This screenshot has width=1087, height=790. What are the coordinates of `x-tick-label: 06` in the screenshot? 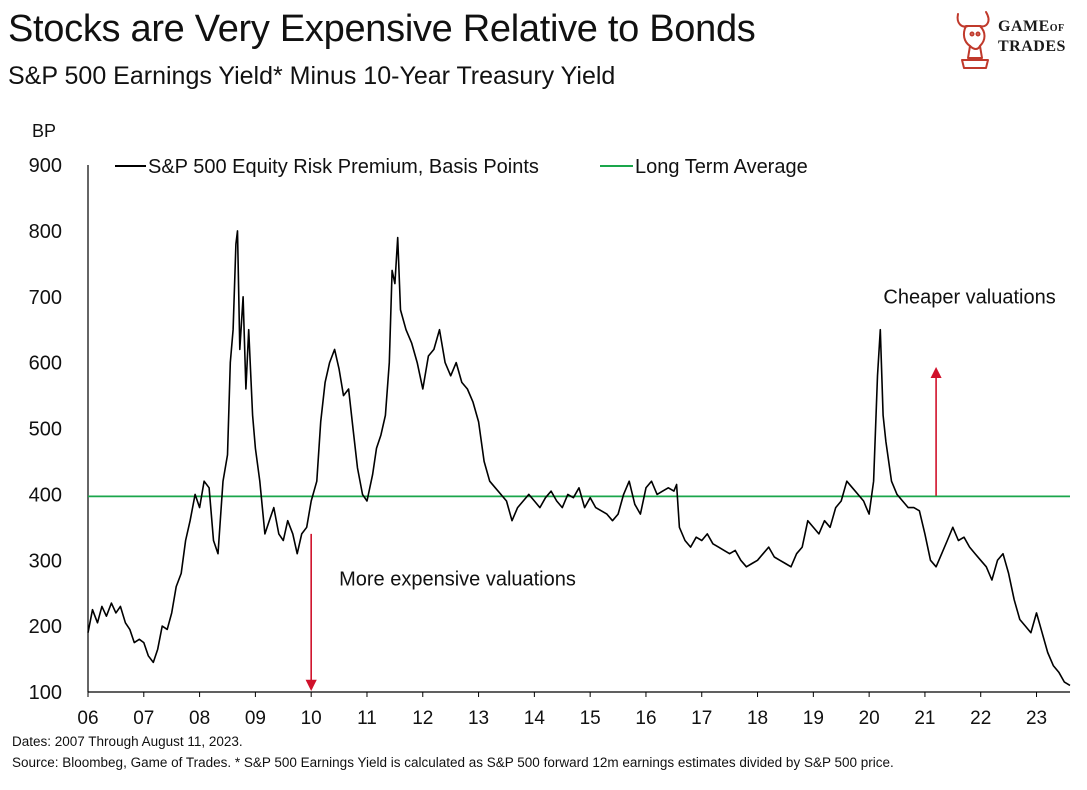 It's located at (87, 718).